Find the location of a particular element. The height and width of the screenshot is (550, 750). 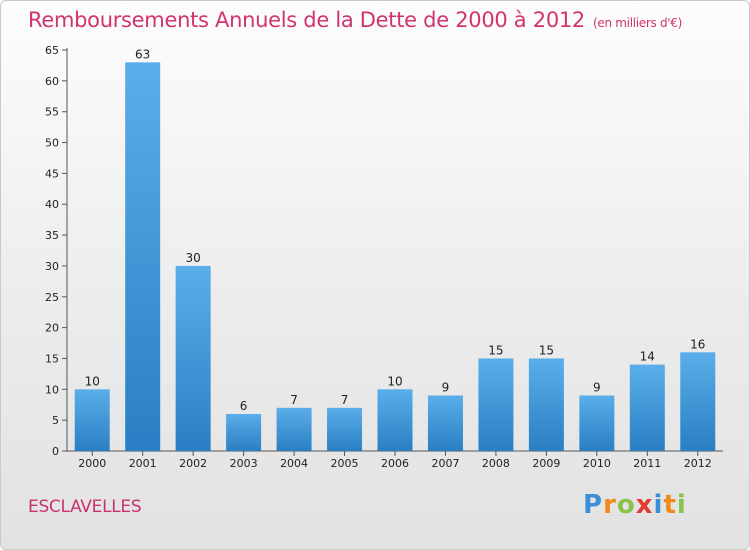

logo-letter: t is located at coordinates (670, 505).